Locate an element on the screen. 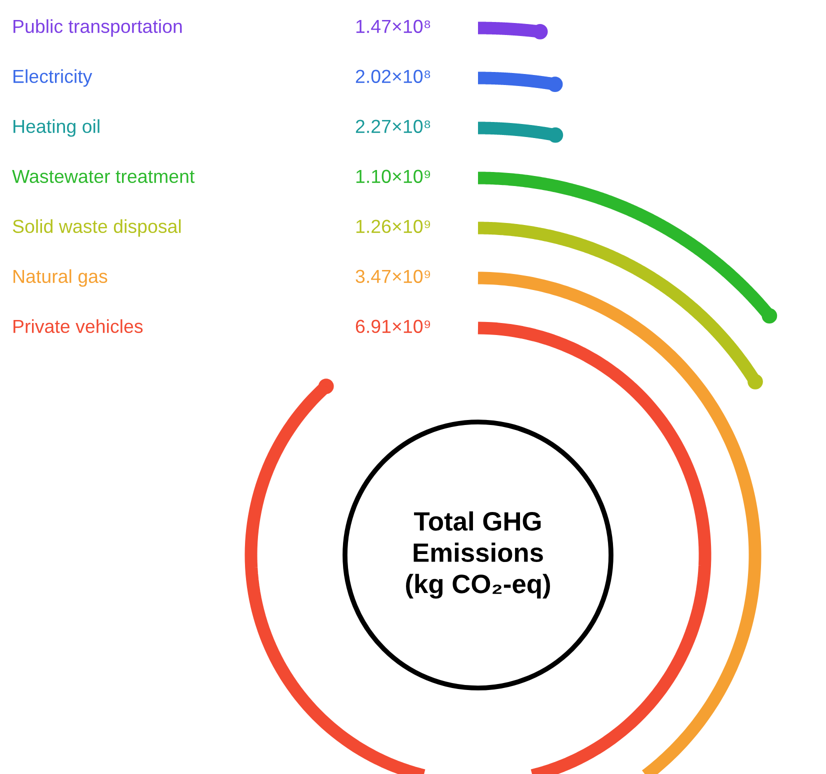  category-label: Solid waste disposal is located at coordinates (96, 228).